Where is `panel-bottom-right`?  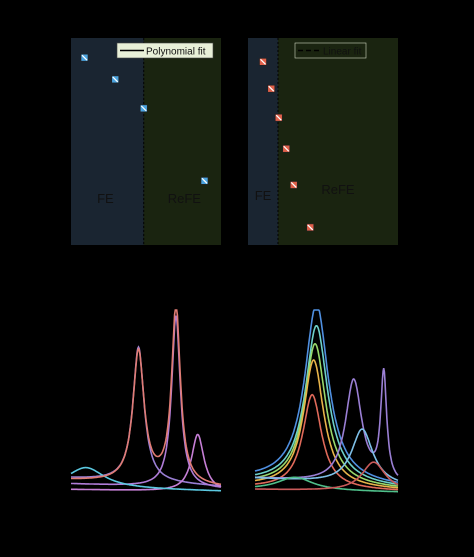
panel-bottom-right is located at coordinates (326, 401).